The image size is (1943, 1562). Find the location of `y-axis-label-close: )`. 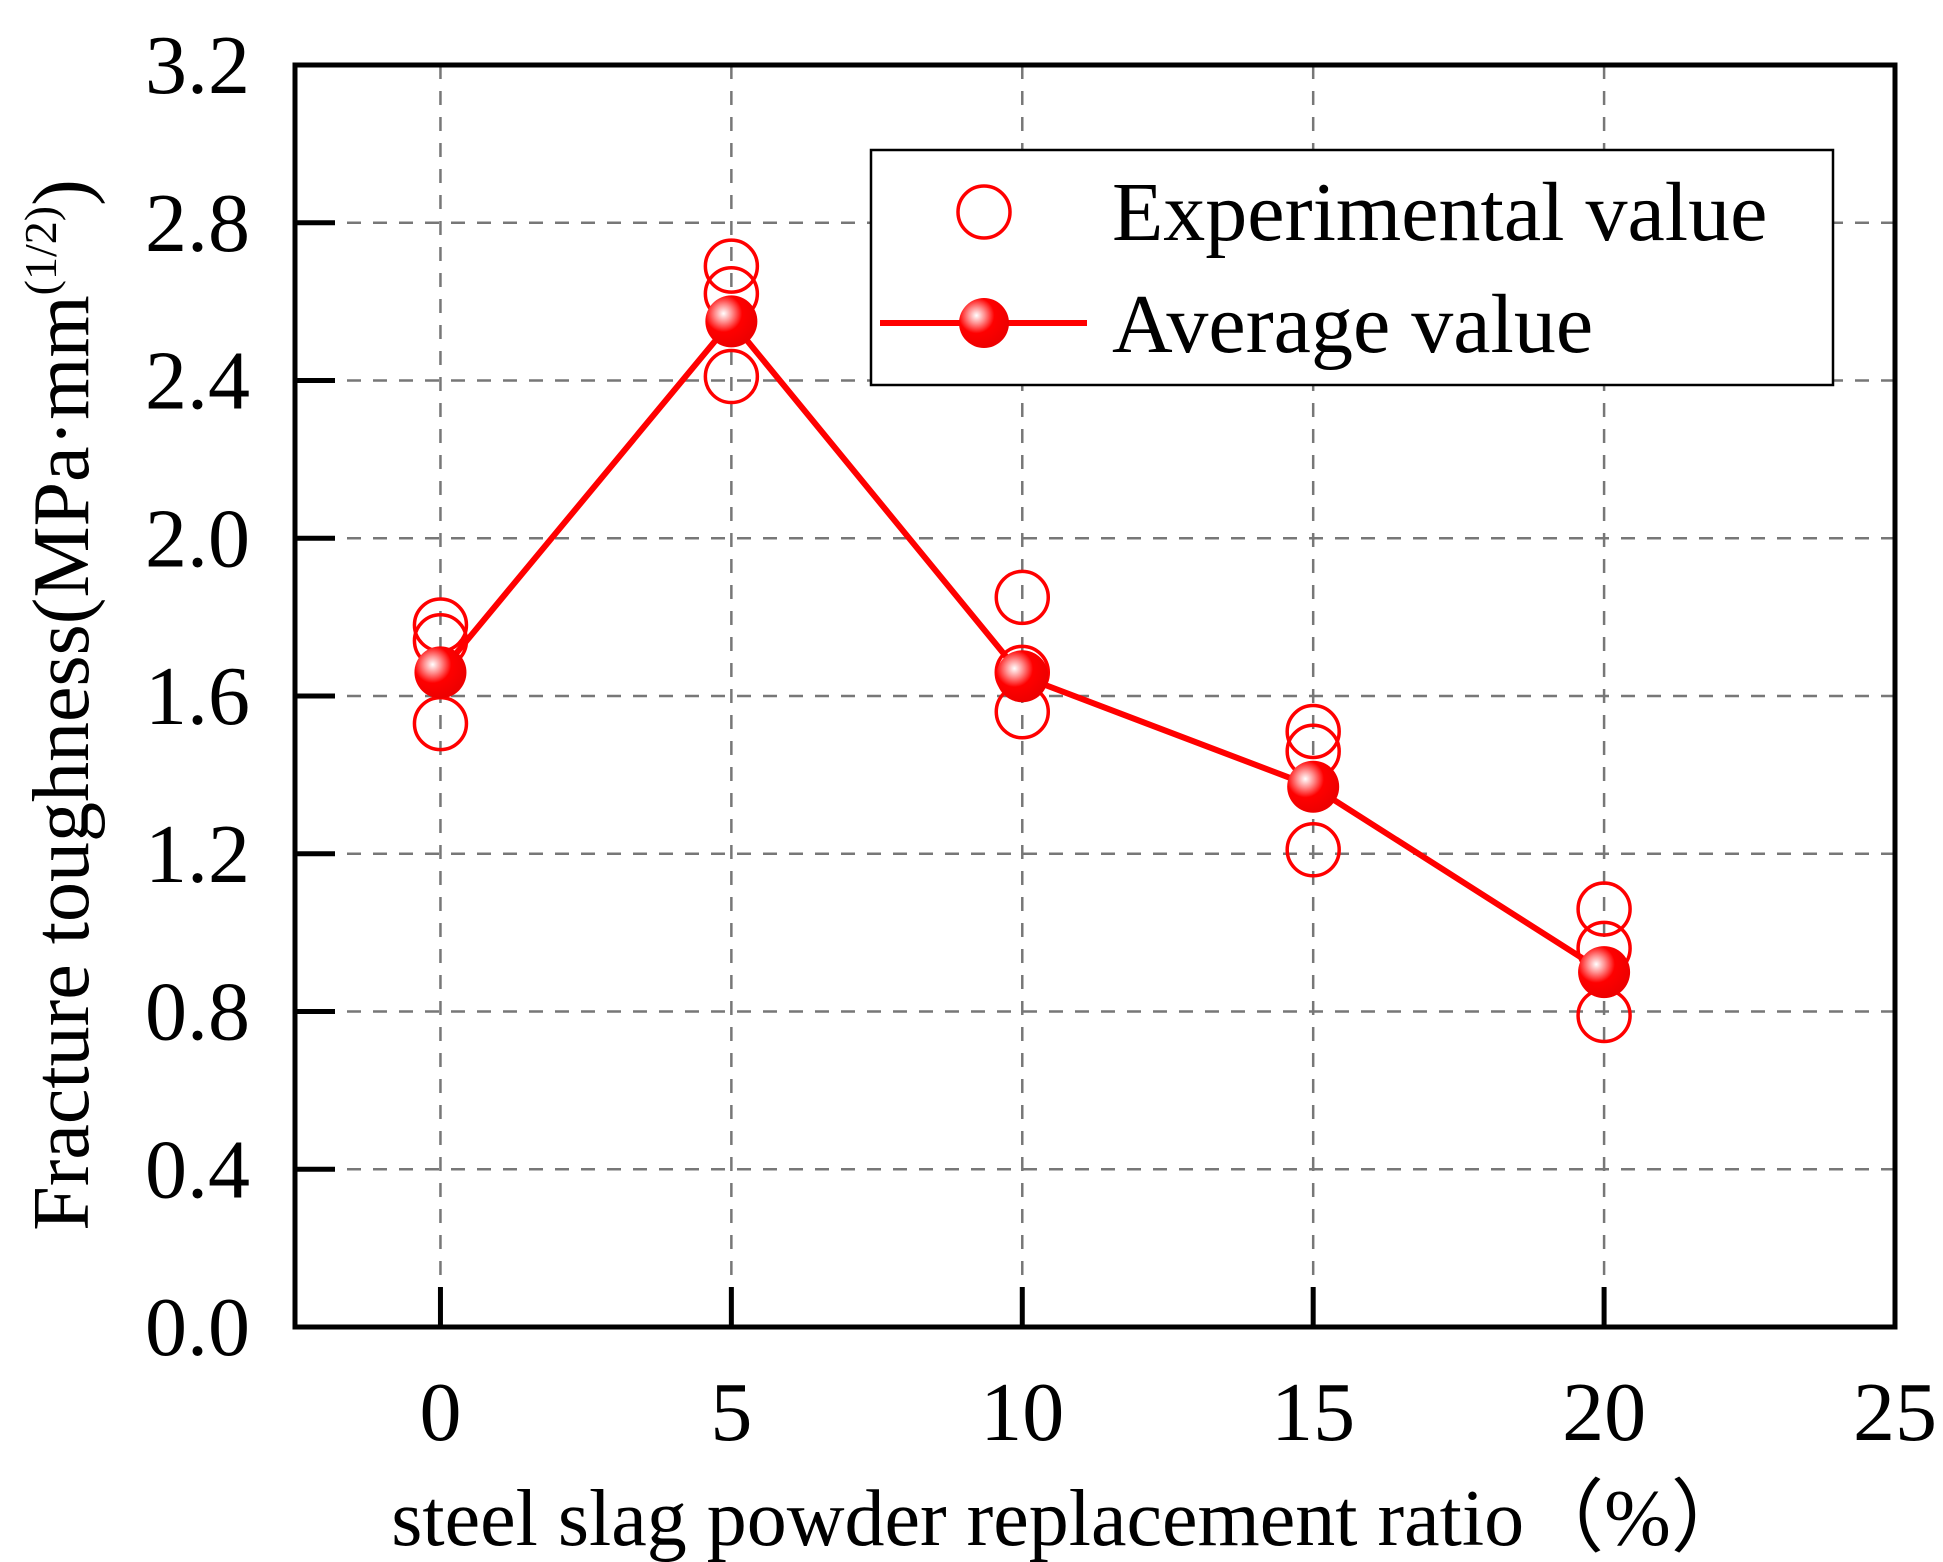

y-axis-label-close: ) is located at coordinates (62, 192).